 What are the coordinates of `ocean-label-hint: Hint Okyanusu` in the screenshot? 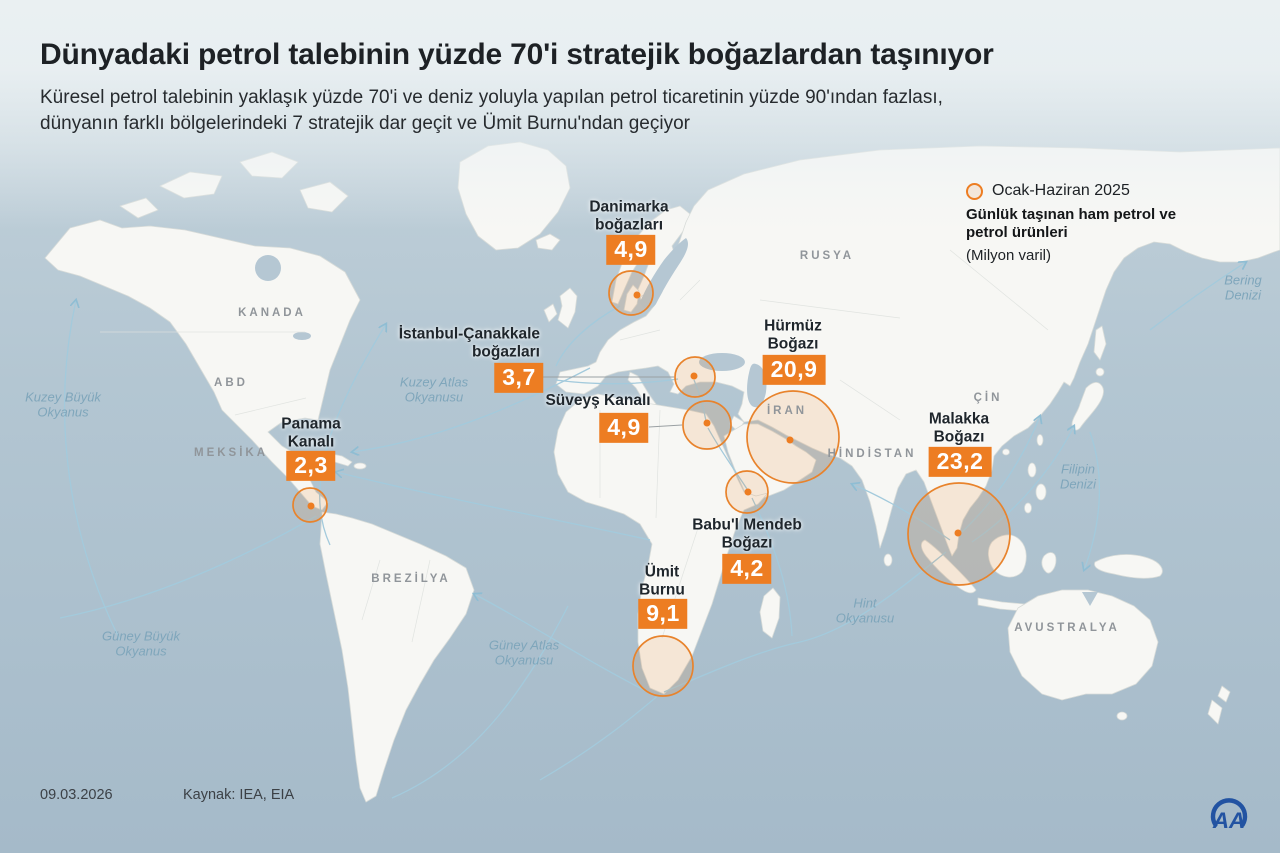 It's located at (865, 610).